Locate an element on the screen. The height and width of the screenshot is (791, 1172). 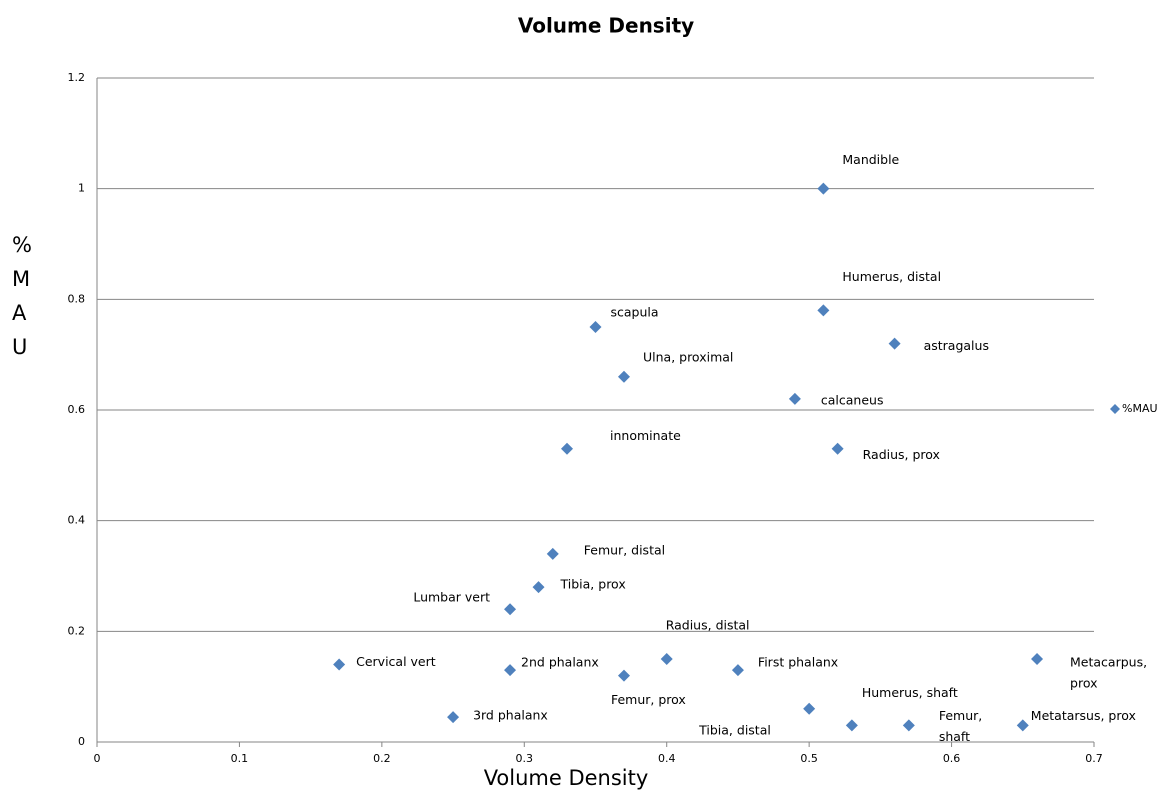
point-label: Ulna, proximal is located at coordinates (688, 356).